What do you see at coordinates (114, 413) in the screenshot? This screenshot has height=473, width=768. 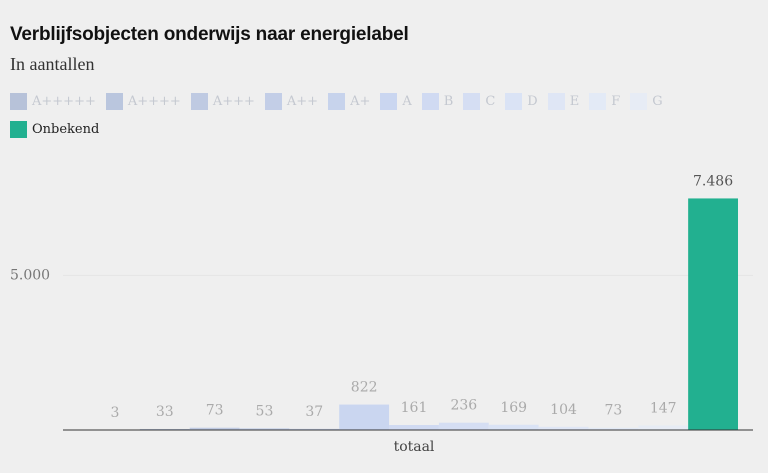 I see `data-label: 3` at bounding box center [114, 413].